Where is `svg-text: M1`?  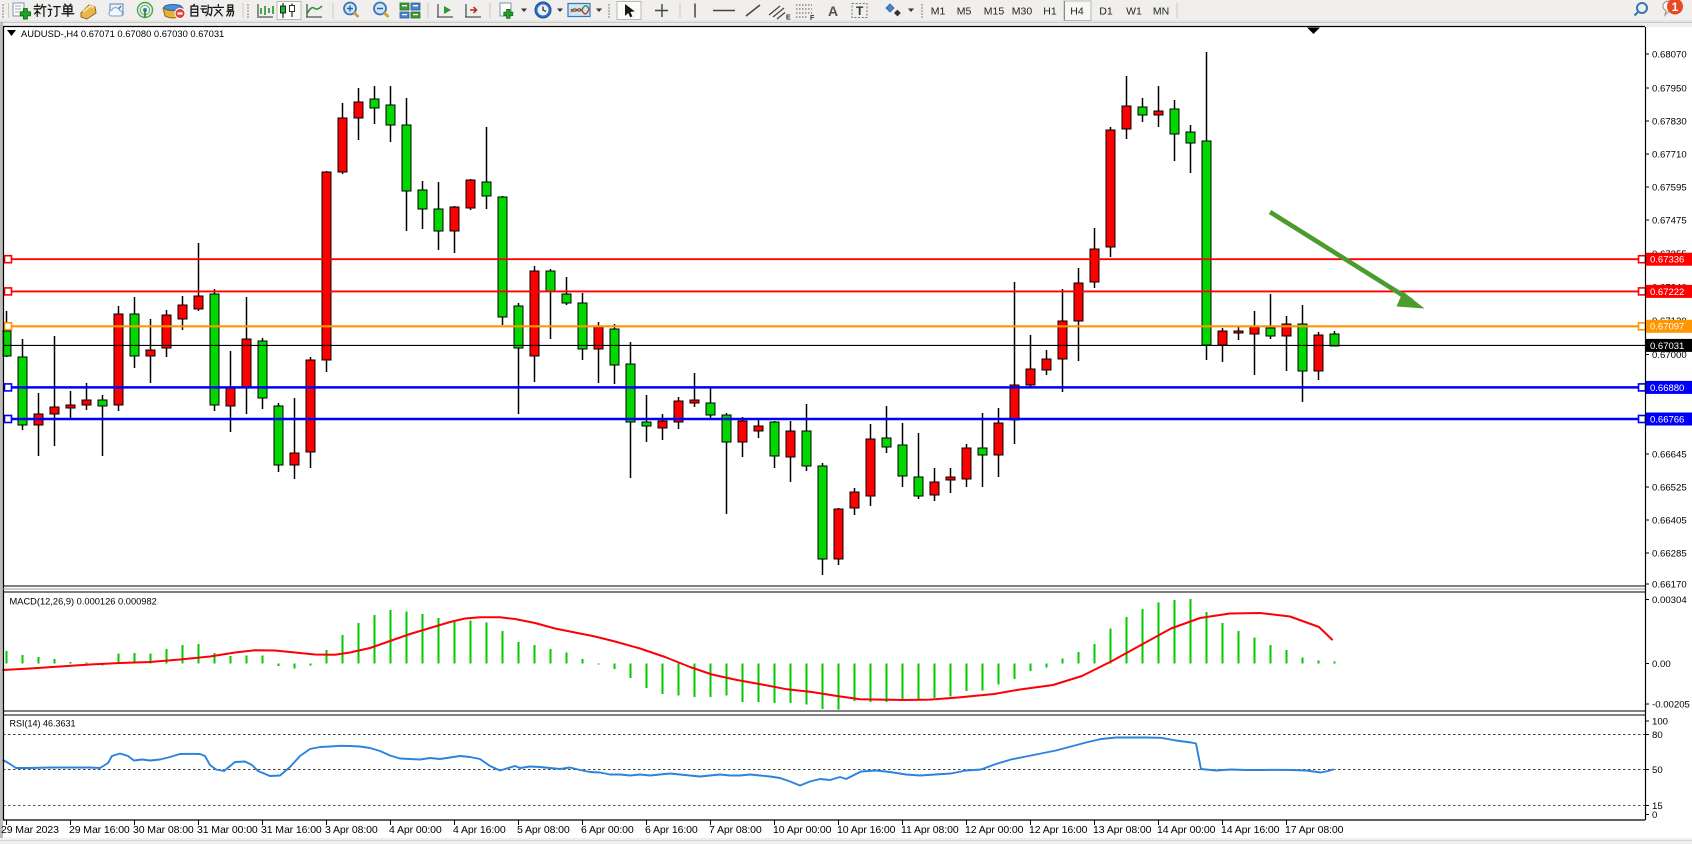 svg-text: M1 is located at coordinates (938, 12).